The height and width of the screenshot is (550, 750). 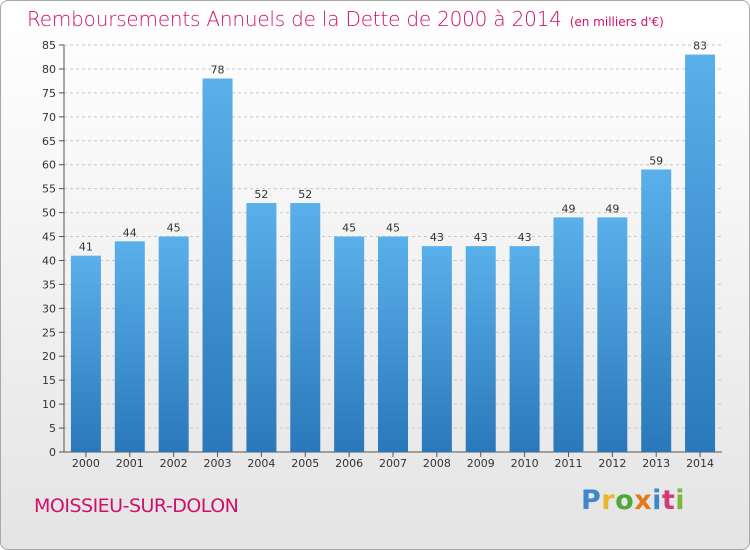 I want to click on y-tick-label: 45, so click(x=49, y=237).